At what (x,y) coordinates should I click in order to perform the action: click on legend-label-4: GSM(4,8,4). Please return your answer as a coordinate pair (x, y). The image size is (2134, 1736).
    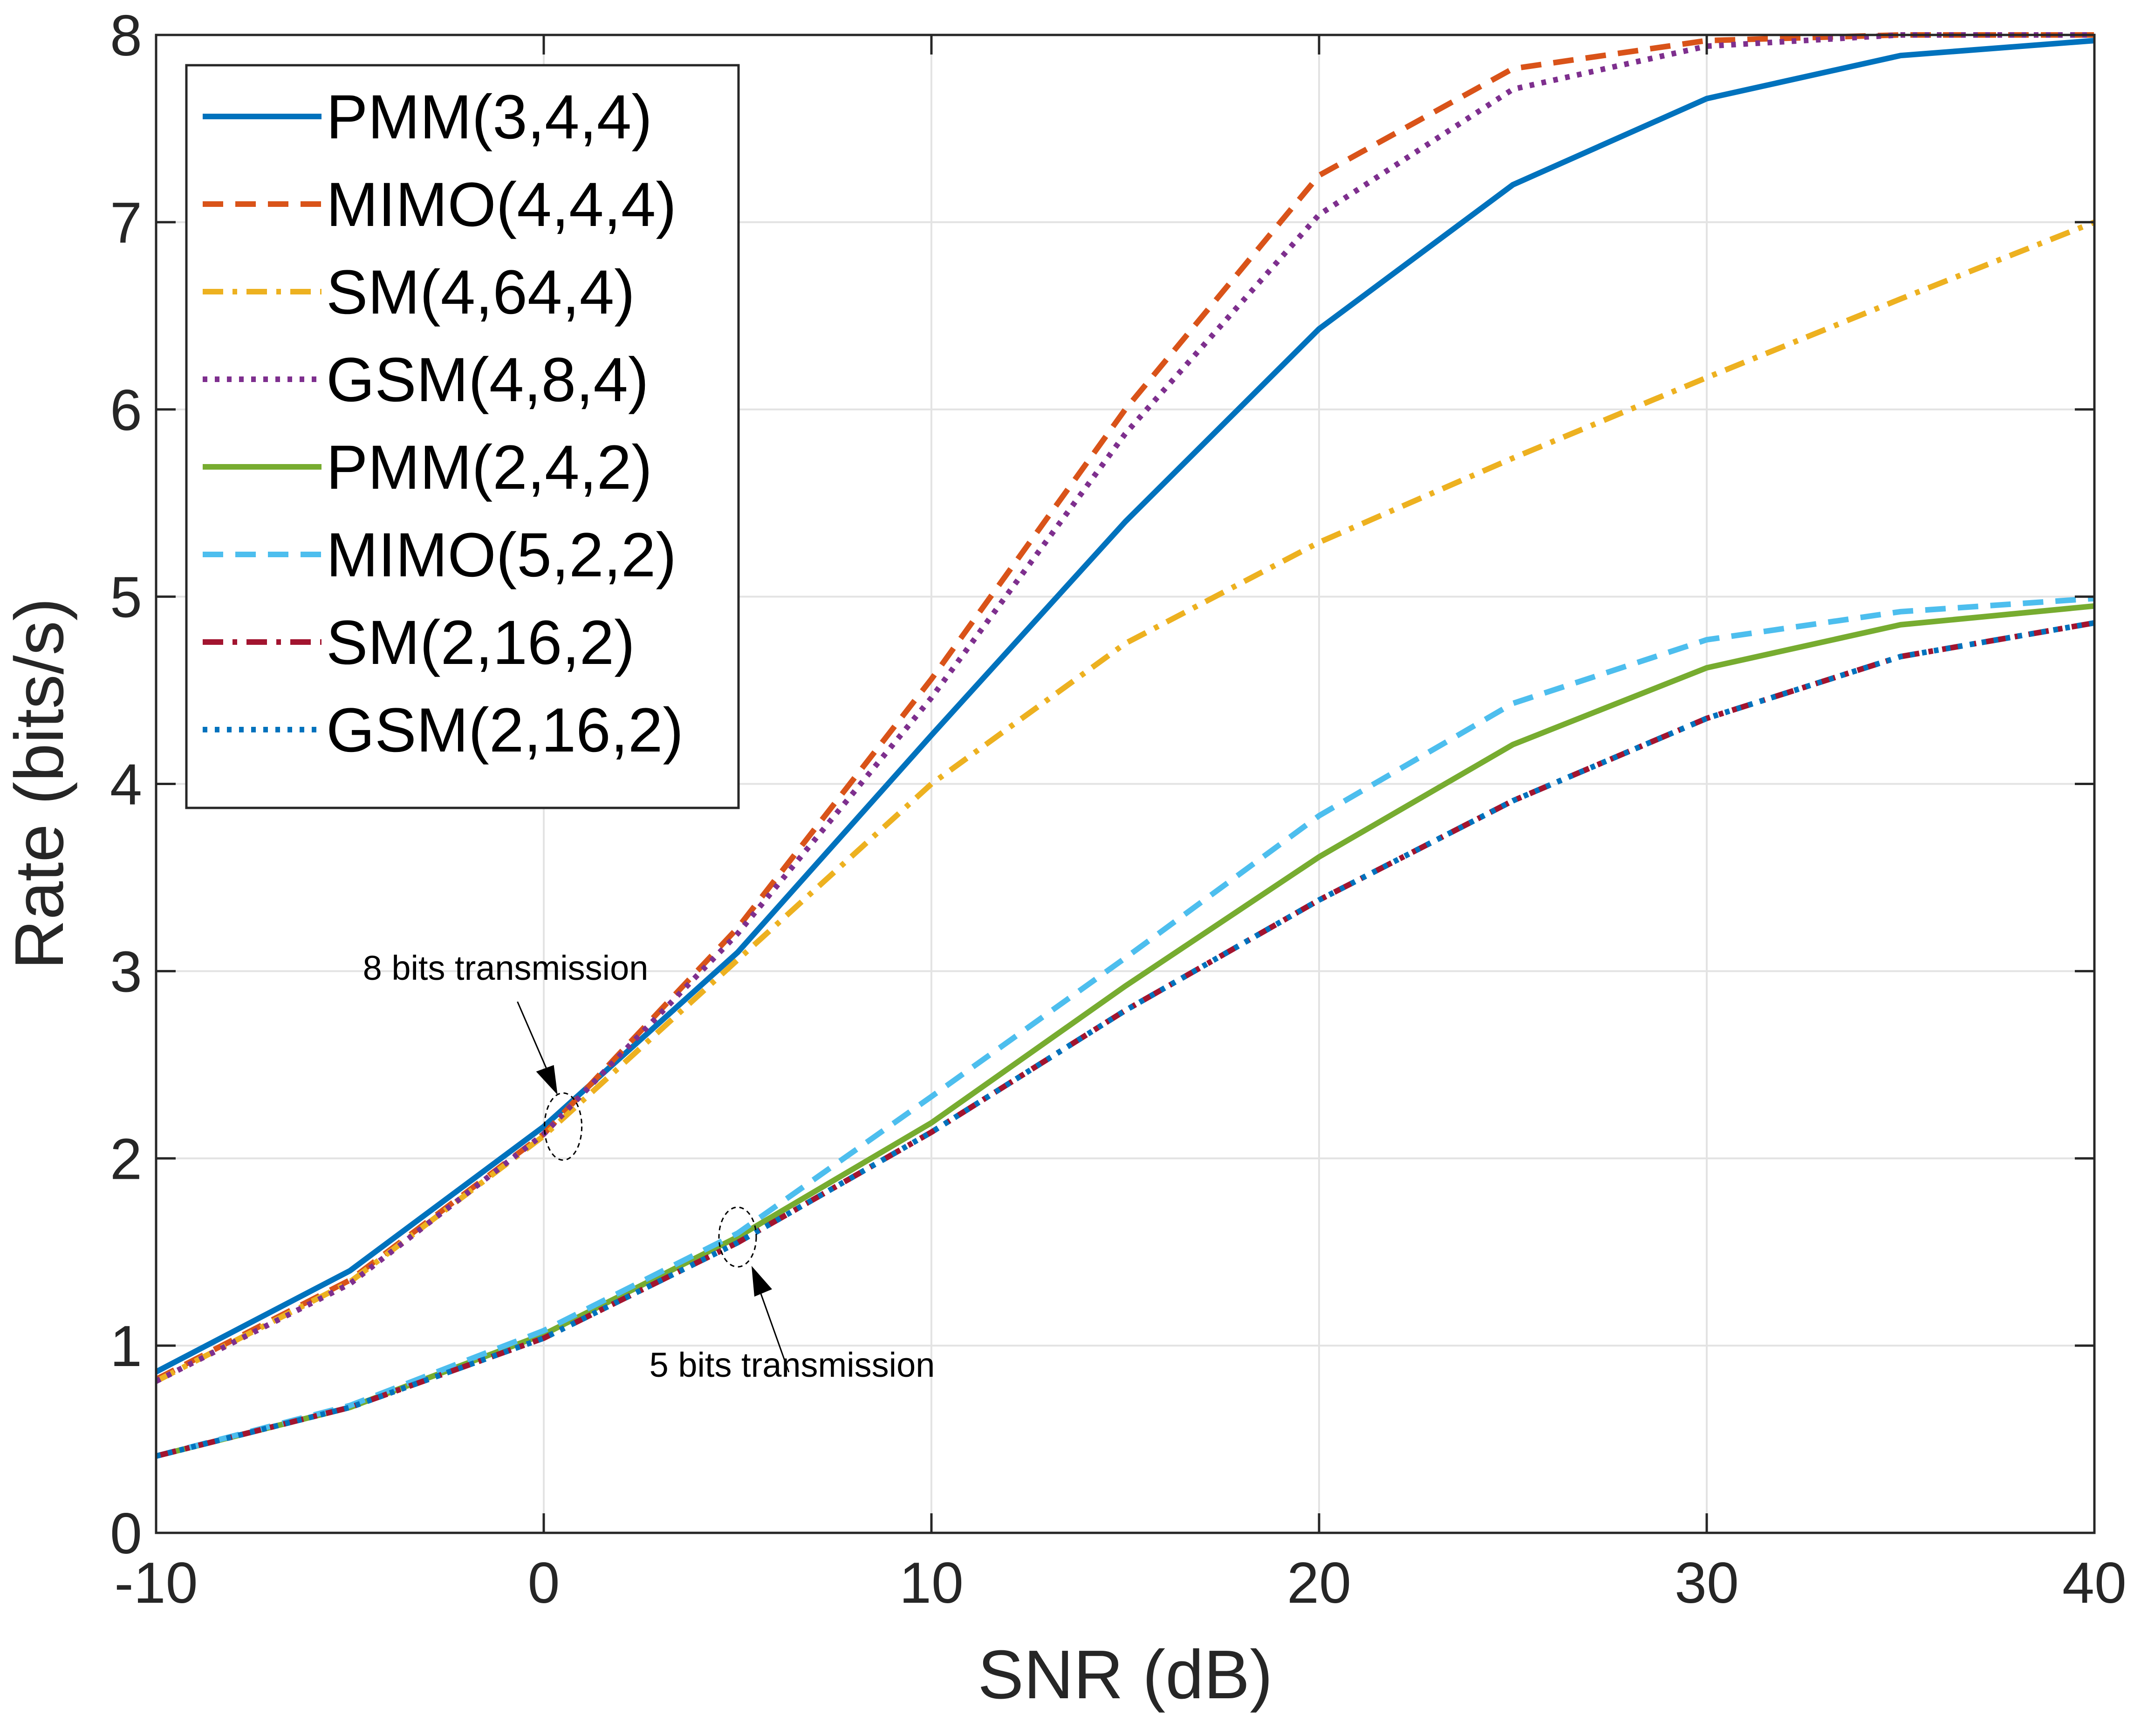
    Looking at the image, I should click on (487, 380).